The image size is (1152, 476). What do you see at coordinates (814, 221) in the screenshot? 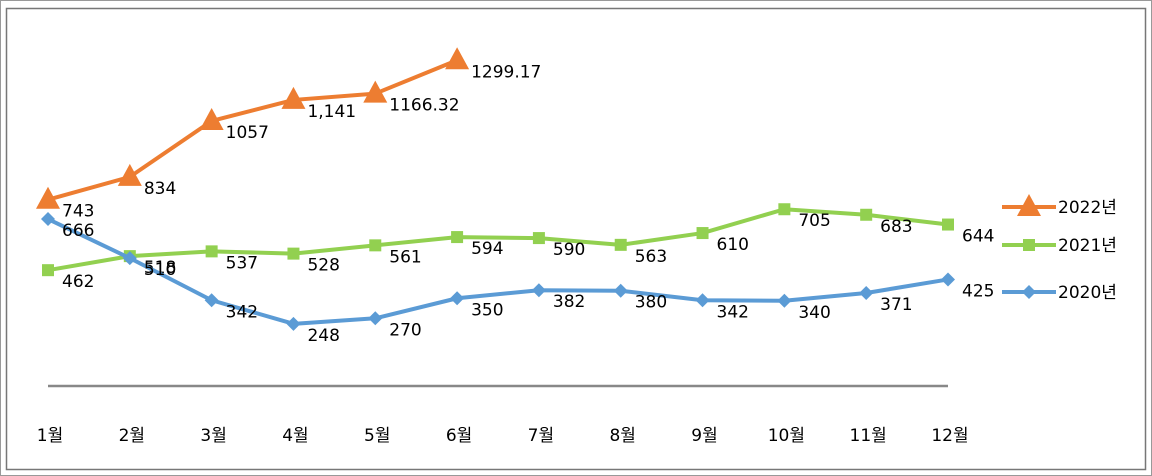
I see `data-label: 705` at bounding box center [814, 221].